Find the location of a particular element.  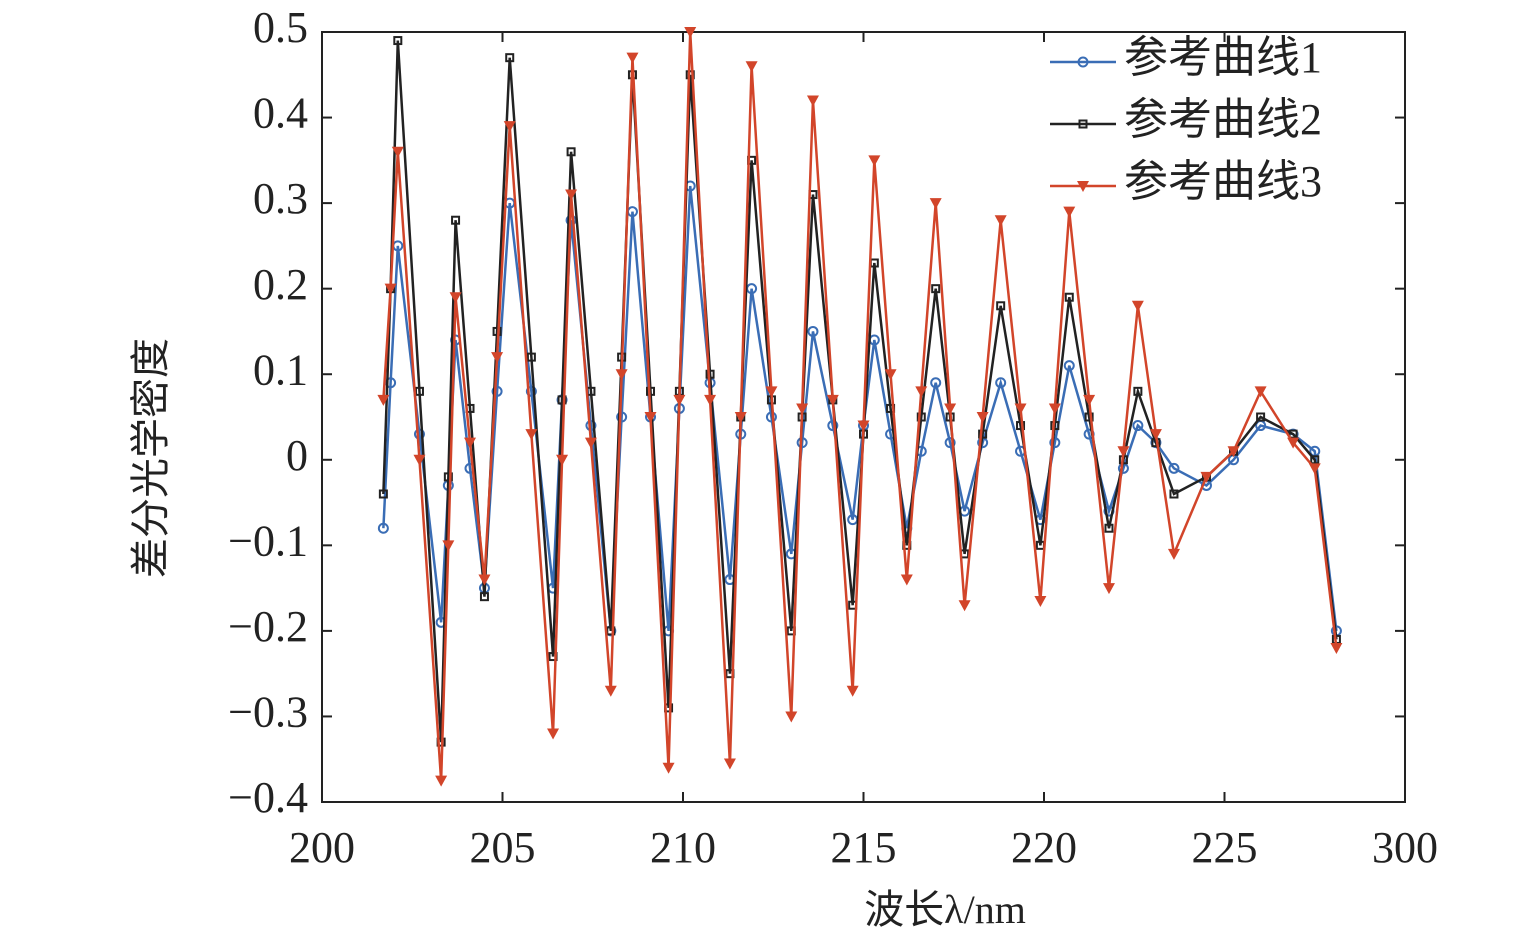

y-axis-label: 差分光学密度 is located at coordinates (150, 458).